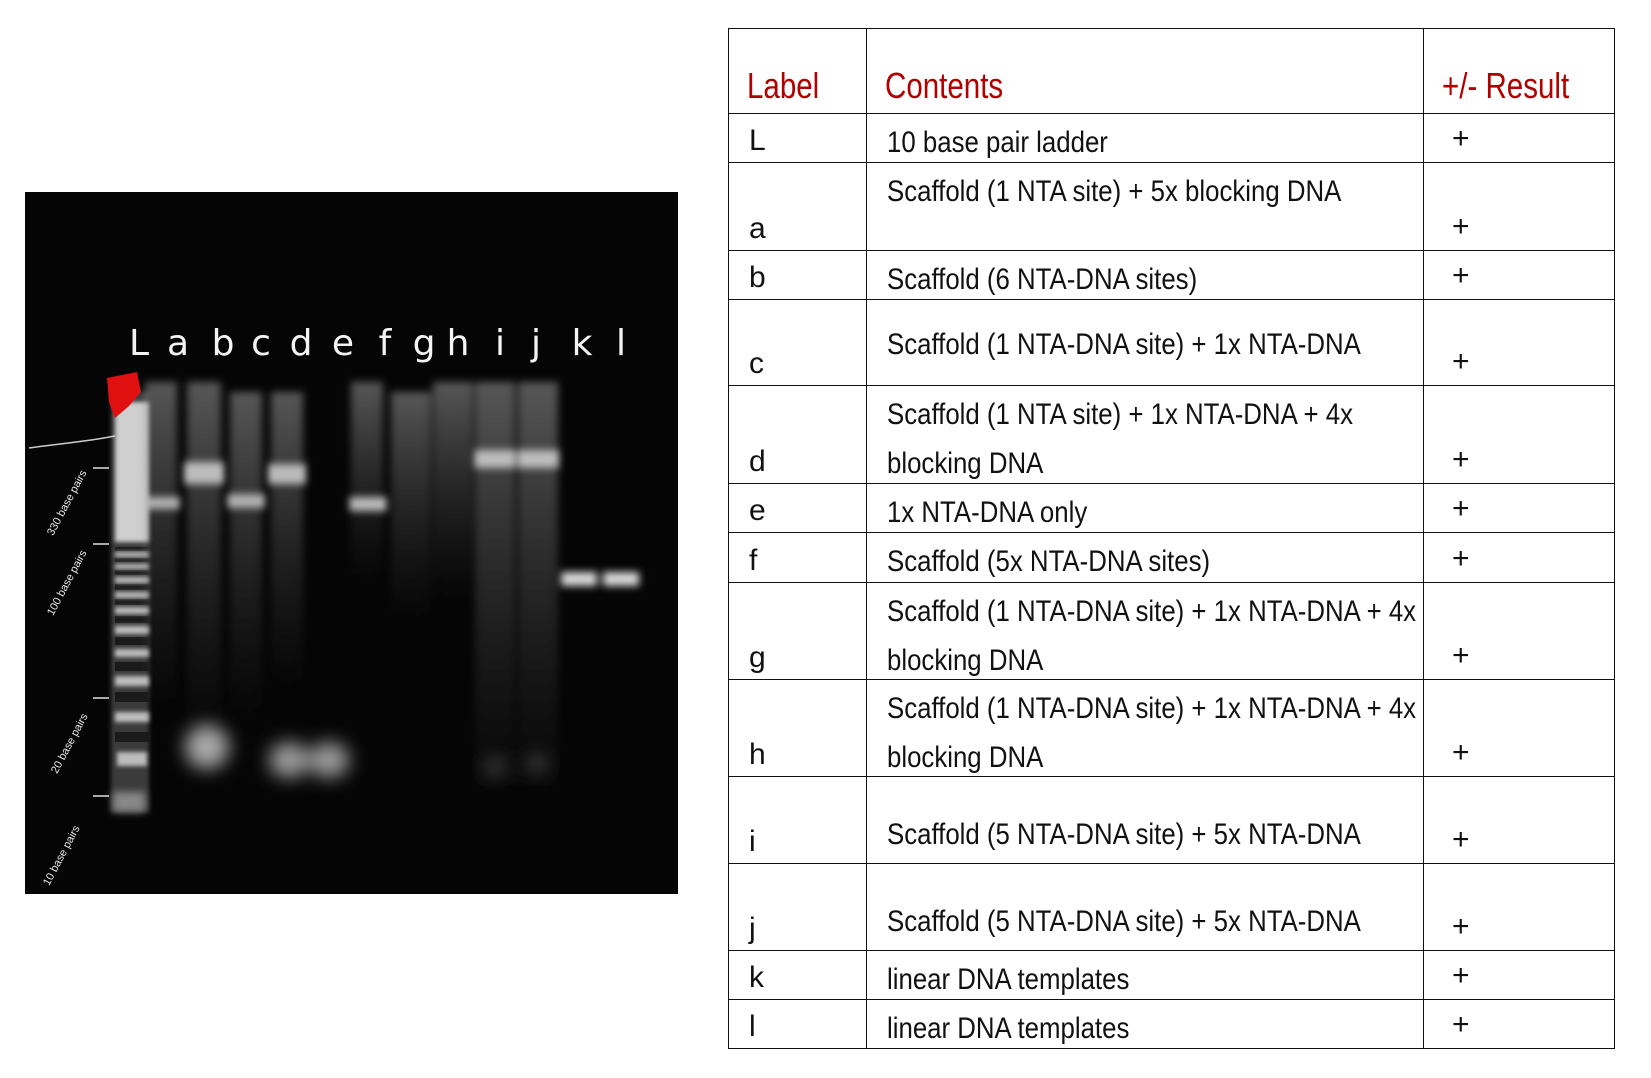 This screenshot has width=1651, height=1078. Describe the element at coordinates (1145, 71) in the screenshot. I see `header-contents: Contents` at that location.